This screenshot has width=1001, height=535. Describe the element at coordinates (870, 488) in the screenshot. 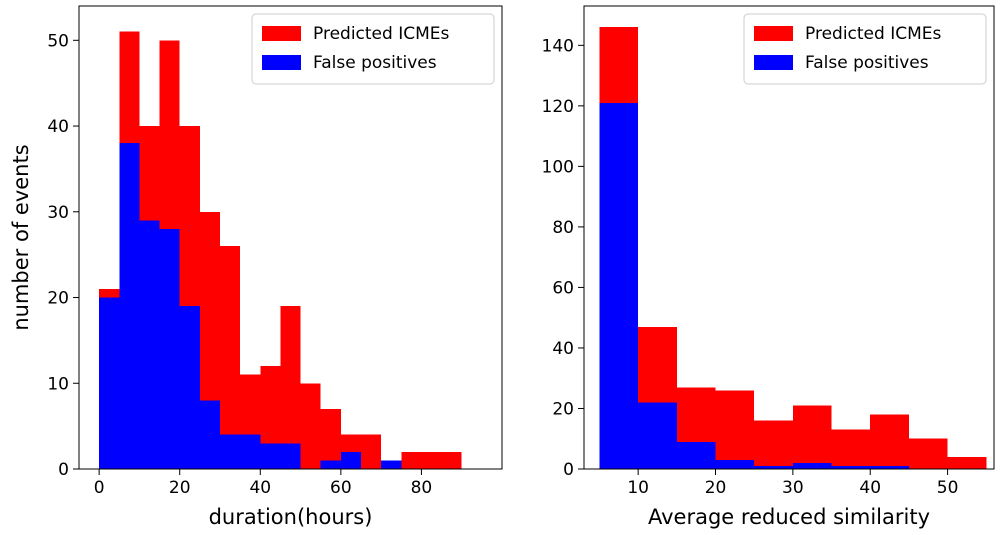

I see `similarity-x-tick-label: 40` at that location.